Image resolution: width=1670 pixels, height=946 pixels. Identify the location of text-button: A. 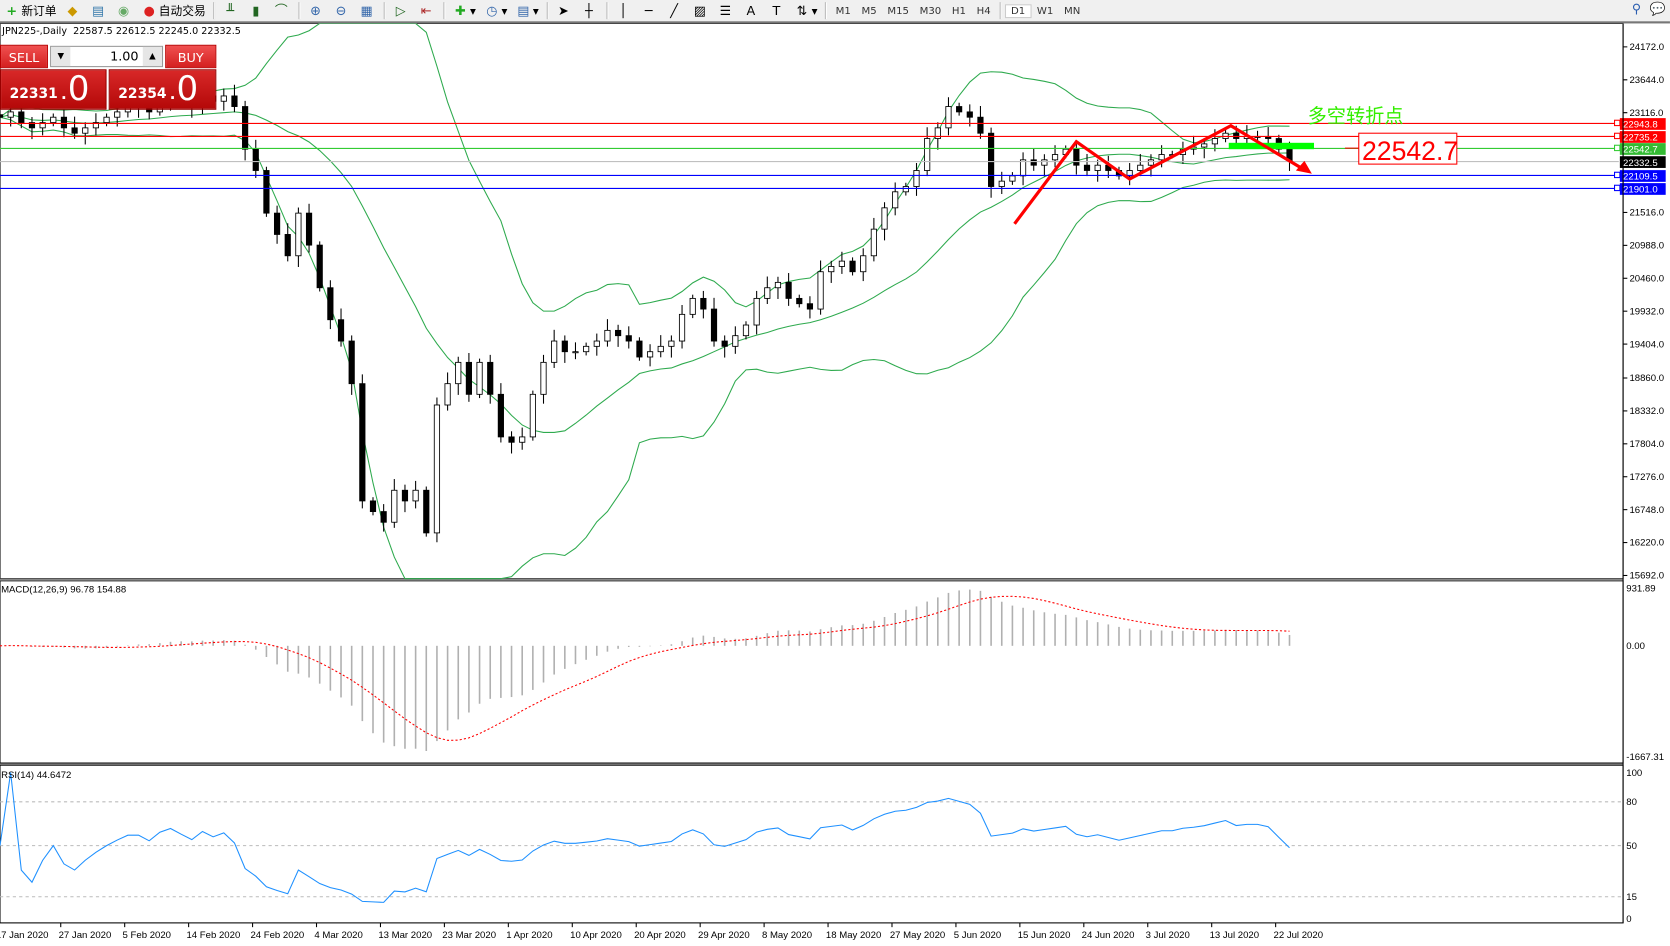
(752, 10).